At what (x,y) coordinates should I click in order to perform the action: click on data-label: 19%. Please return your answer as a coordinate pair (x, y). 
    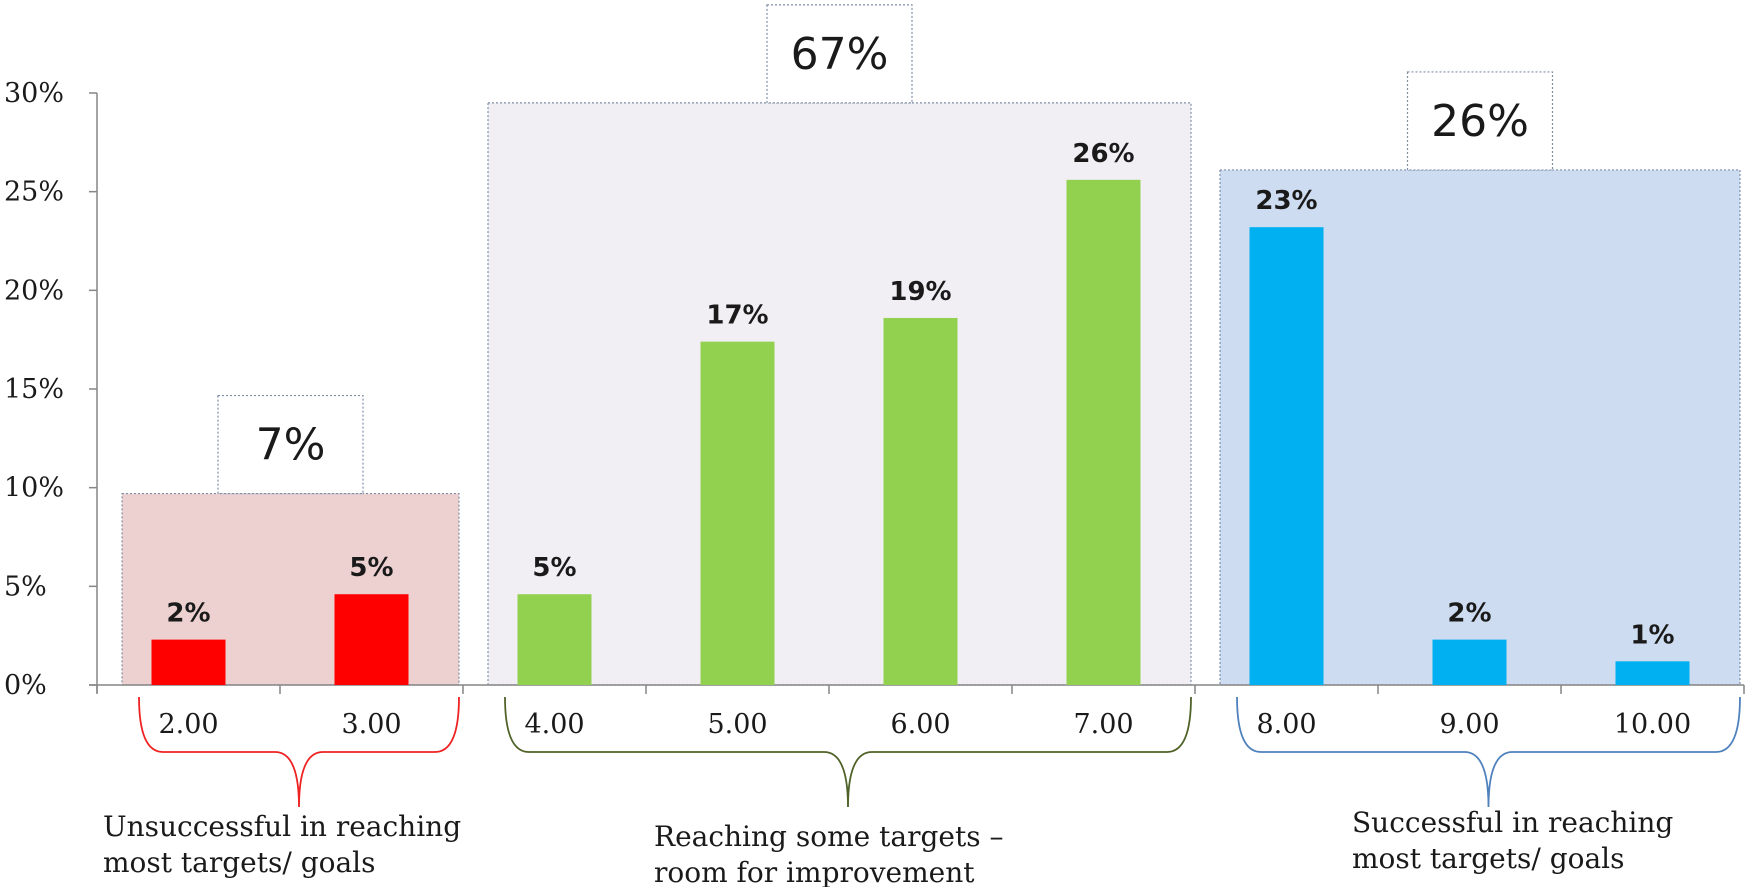
    Looking at the image, I should click on (920, 292).